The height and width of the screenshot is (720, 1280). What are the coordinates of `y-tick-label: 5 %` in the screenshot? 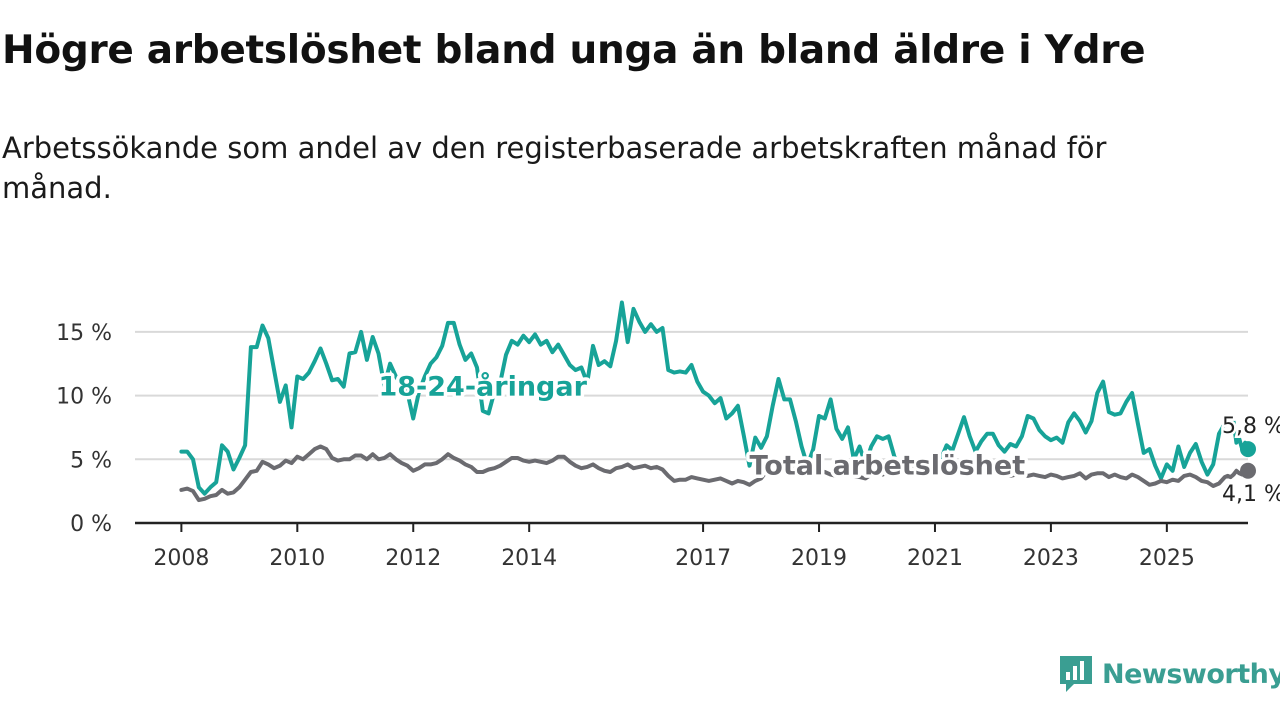 It's located at (91, 460).